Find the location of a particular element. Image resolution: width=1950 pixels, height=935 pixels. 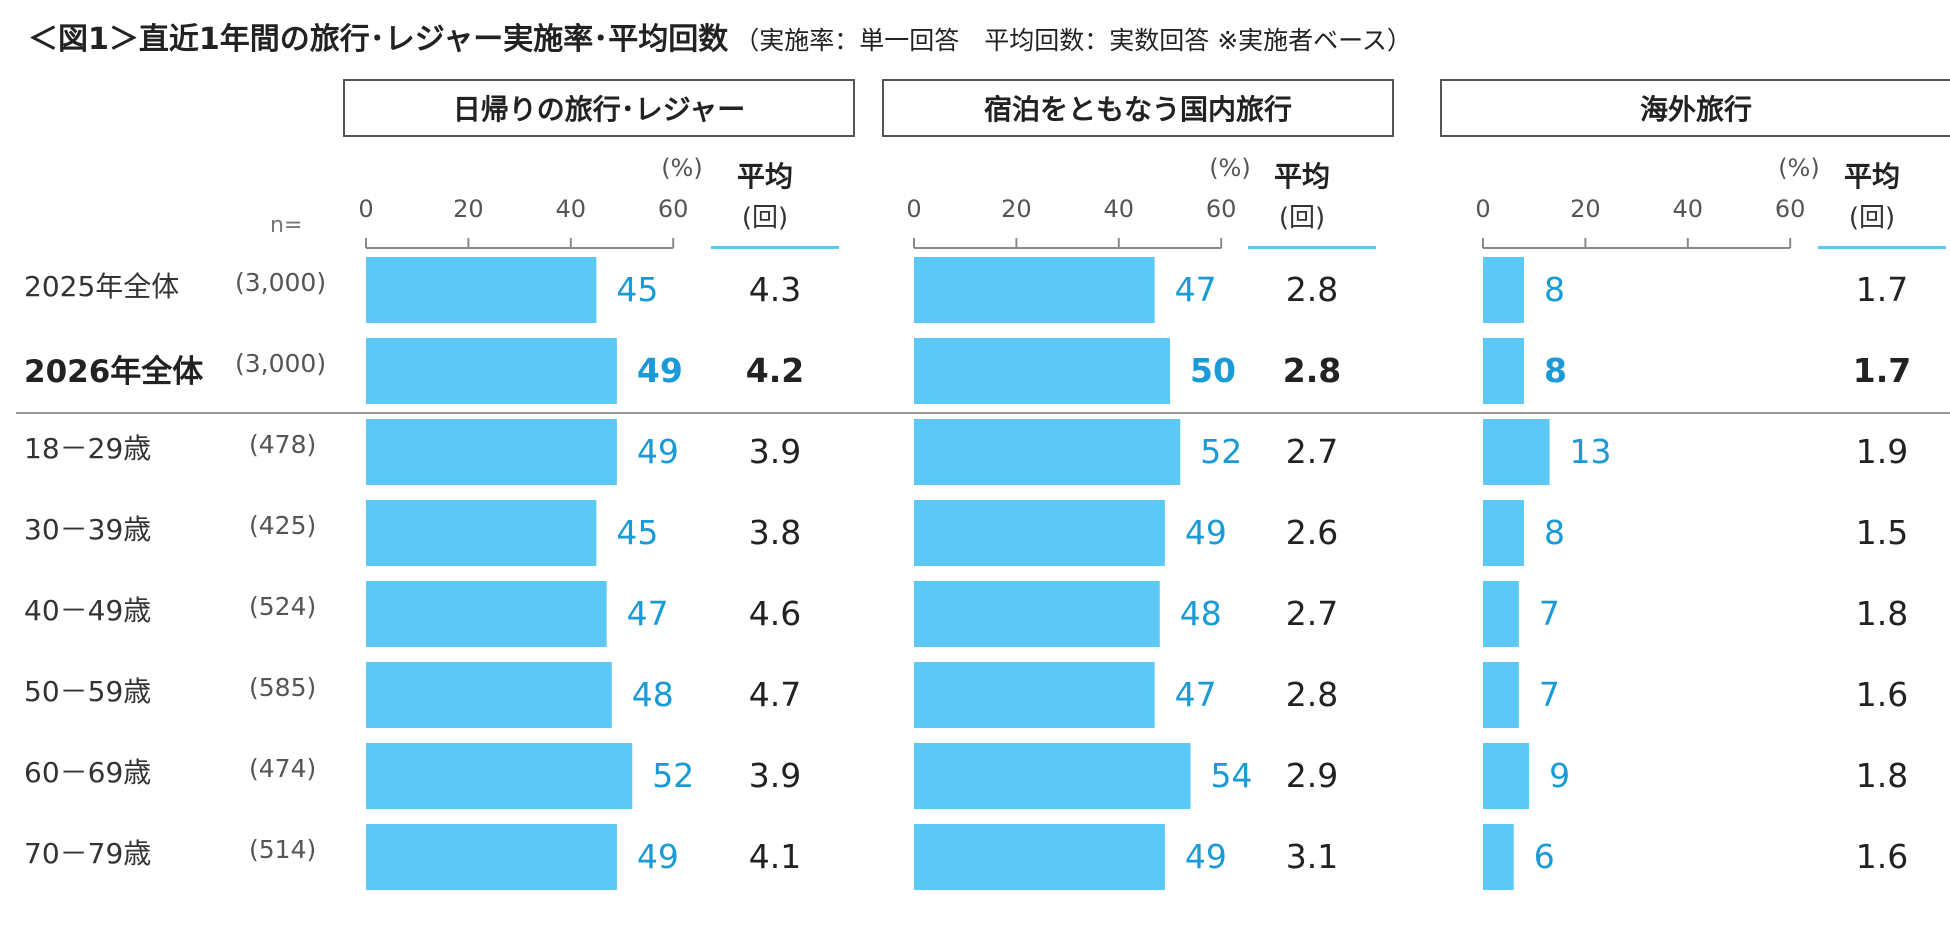

axis-tick-label-2-20: 20 is located at coordinates (1016, 209).